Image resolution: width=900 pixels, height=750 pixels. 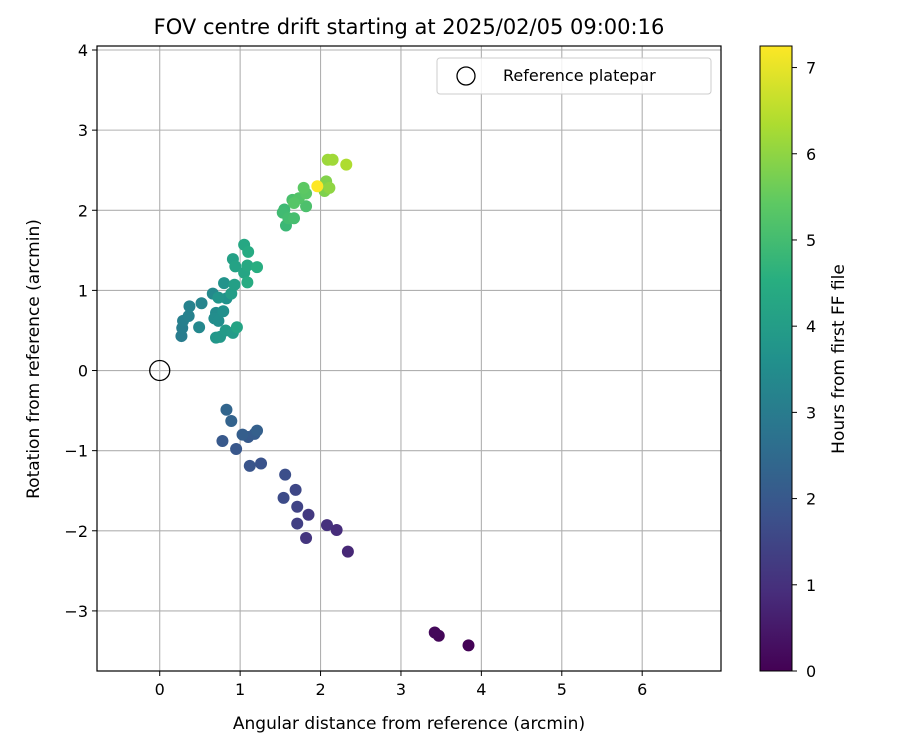 What do you see at coordinates (642, 689) in the screenshot?
I see `x-tick-label: 6` at bounding box center [642, 689].